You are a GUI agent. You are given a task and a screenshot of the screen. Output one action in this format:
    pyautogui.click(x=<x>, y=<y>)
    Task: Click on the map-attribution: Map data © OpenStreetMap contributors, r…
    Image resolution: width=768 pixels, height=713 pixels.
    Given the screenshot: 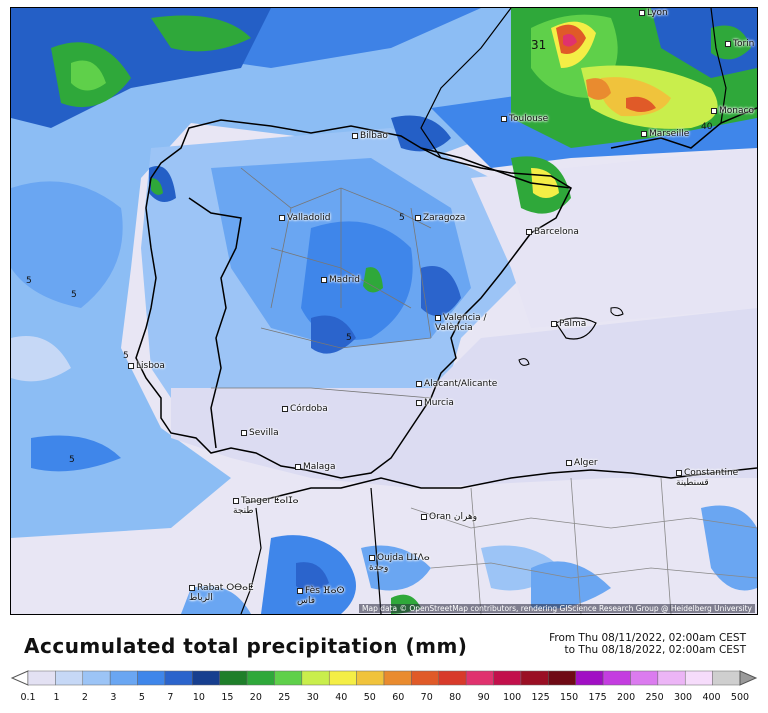 What is the action you would take?
    pyautogui.click(x=557, y=608)
    